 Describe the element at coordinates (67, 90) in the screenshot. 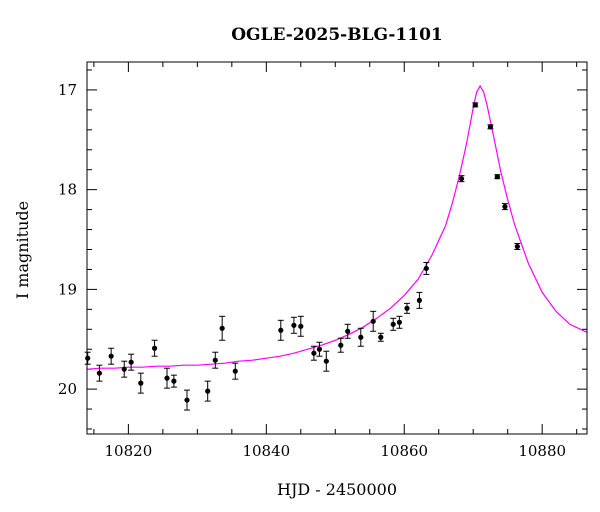

I see `y-tick-label: 17` at that location.